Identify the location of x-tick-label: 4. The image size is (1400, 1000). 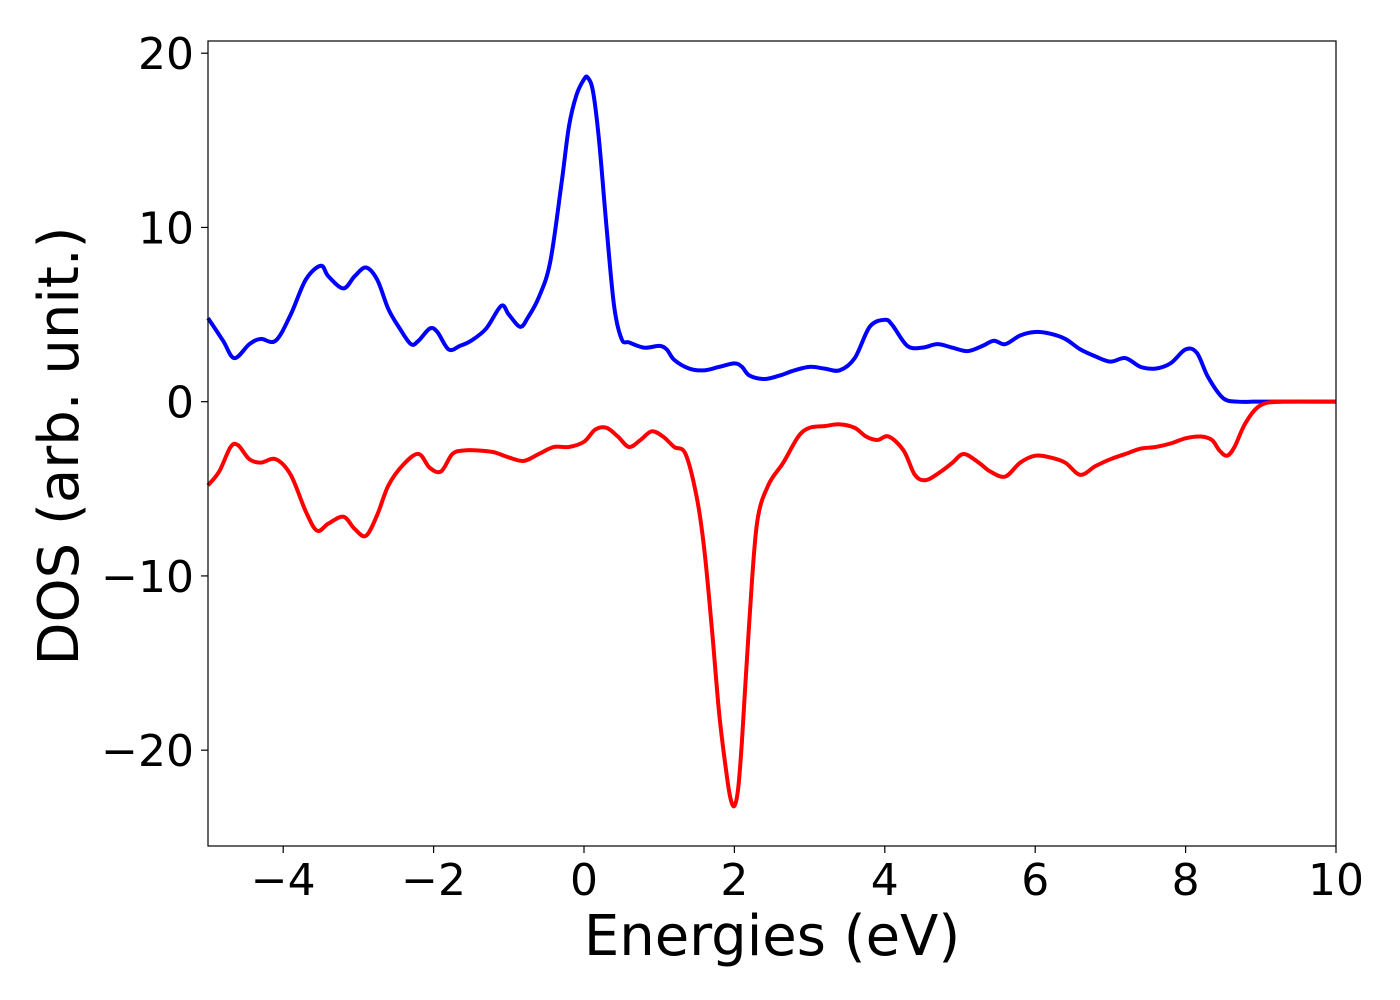
(885, 880).